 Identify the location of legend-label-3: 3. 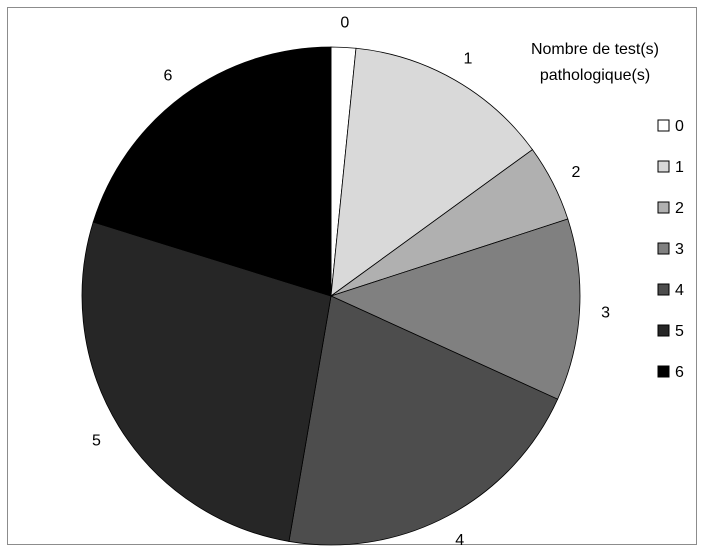
(679, 249).